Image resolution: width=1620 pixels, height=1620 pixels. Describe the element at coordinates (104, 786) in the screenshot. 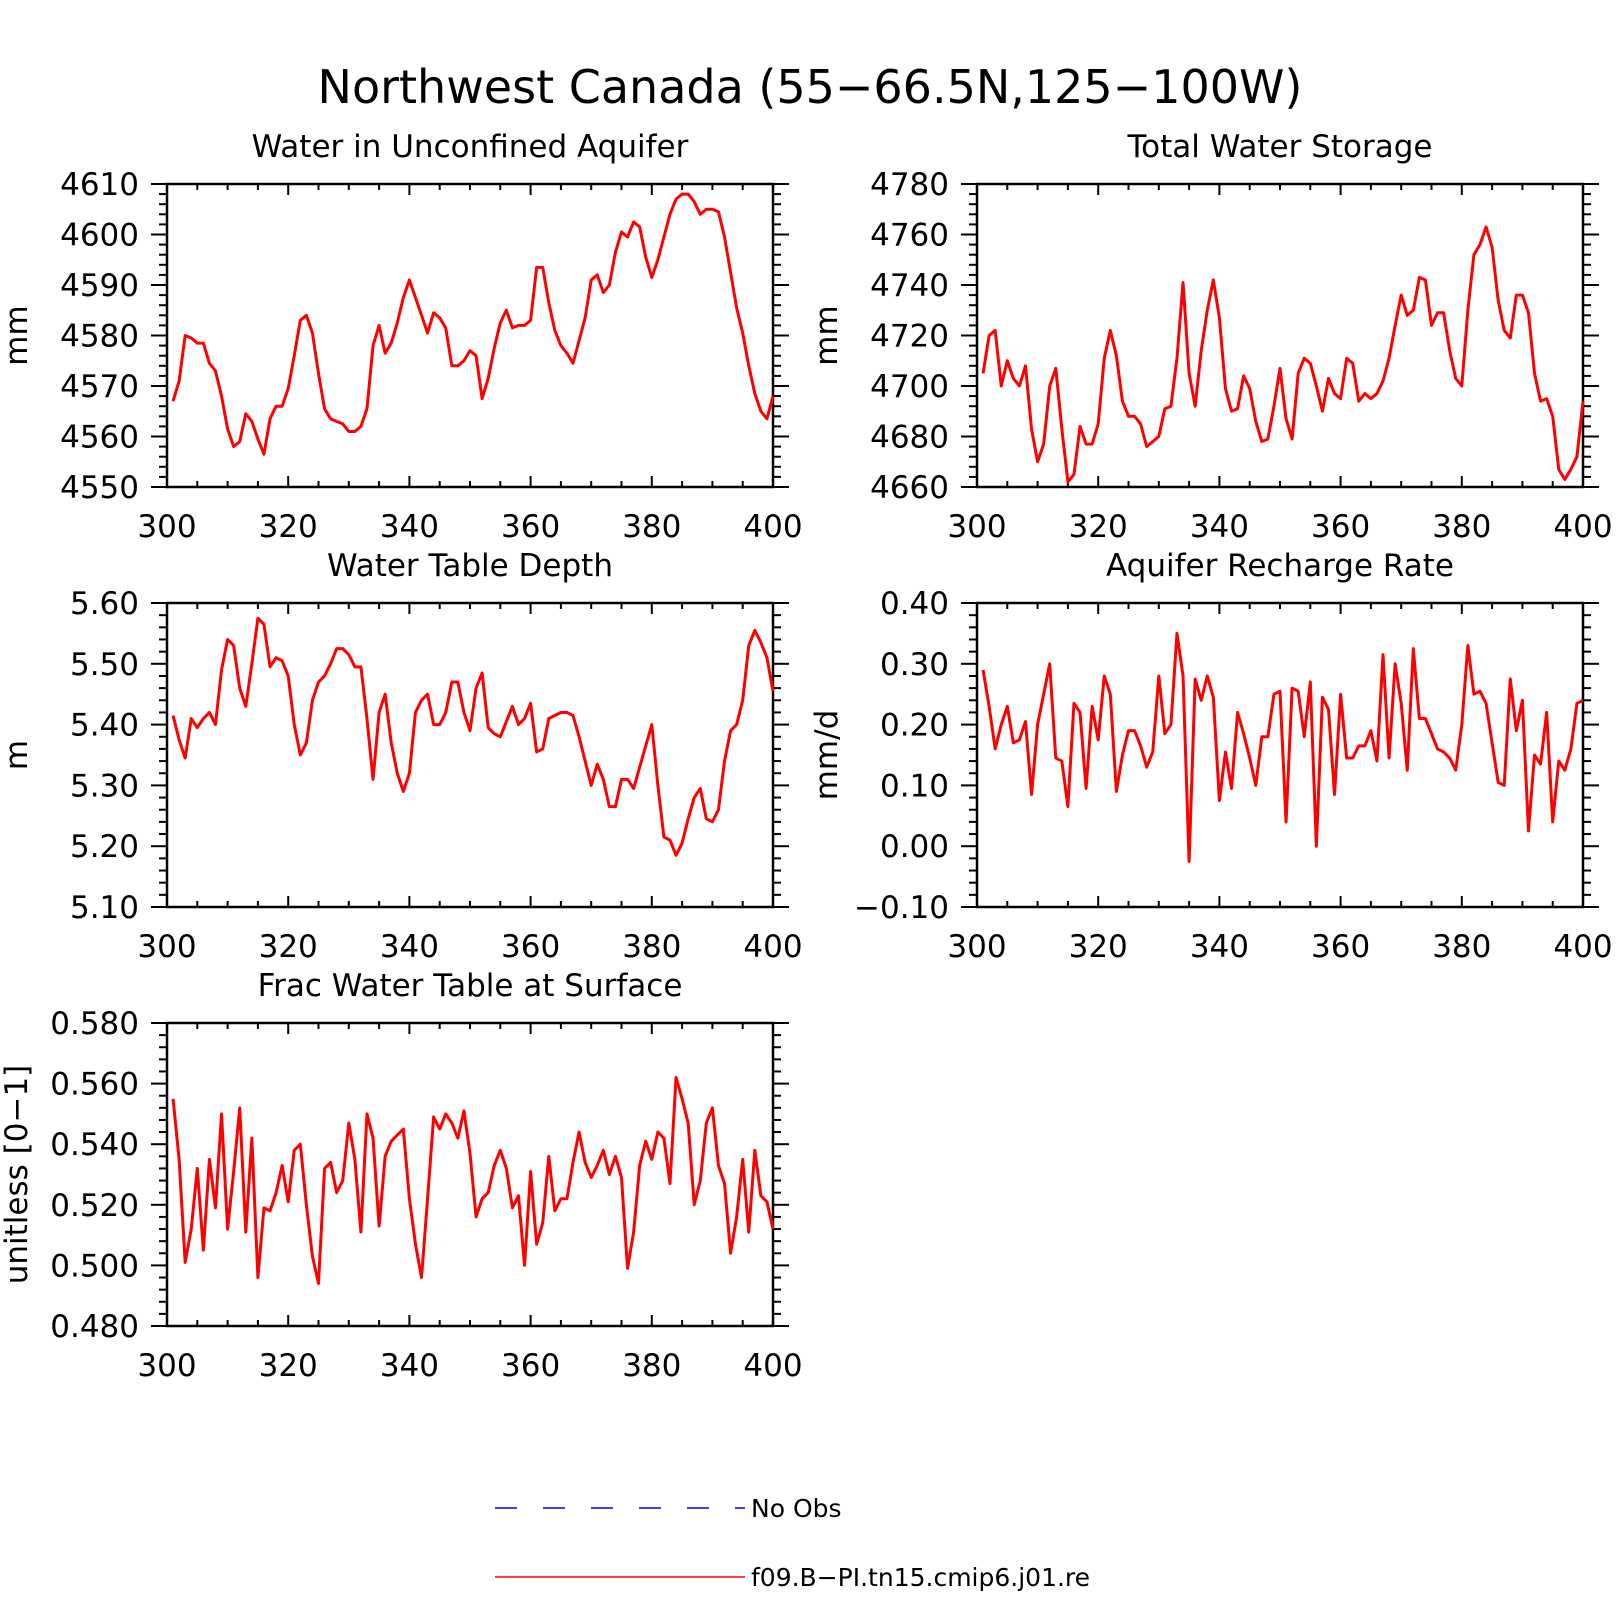

I see `y-tick-label: 5.30` at that location.